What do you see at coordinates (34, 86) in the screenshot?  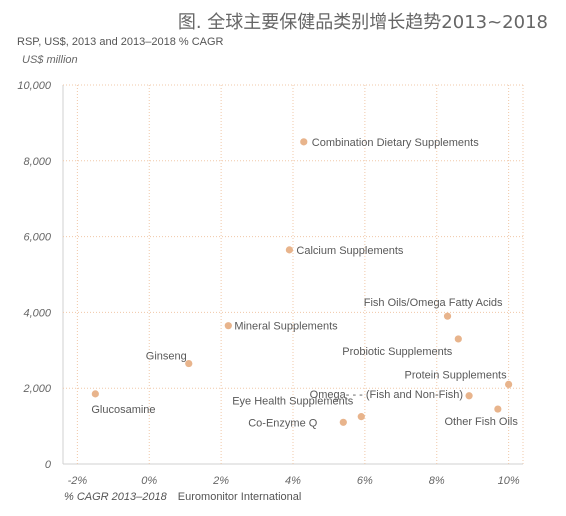 I see `y-tick-label: 10,000` at bounding box center [34, 86].